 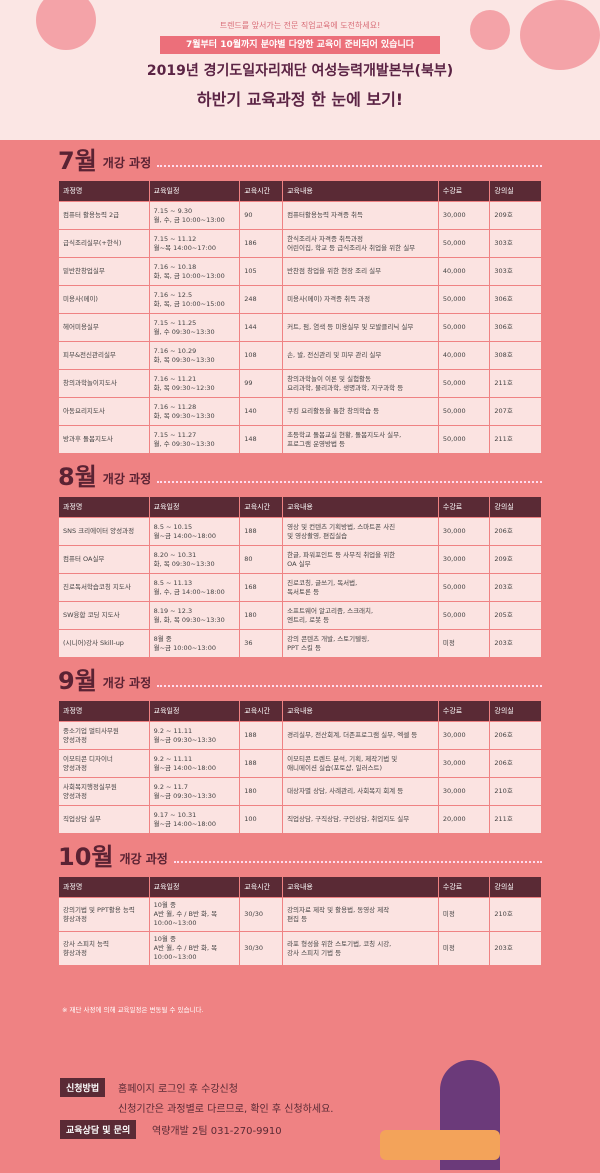 I want to click on cell: 99, so click(x=261, y=383).